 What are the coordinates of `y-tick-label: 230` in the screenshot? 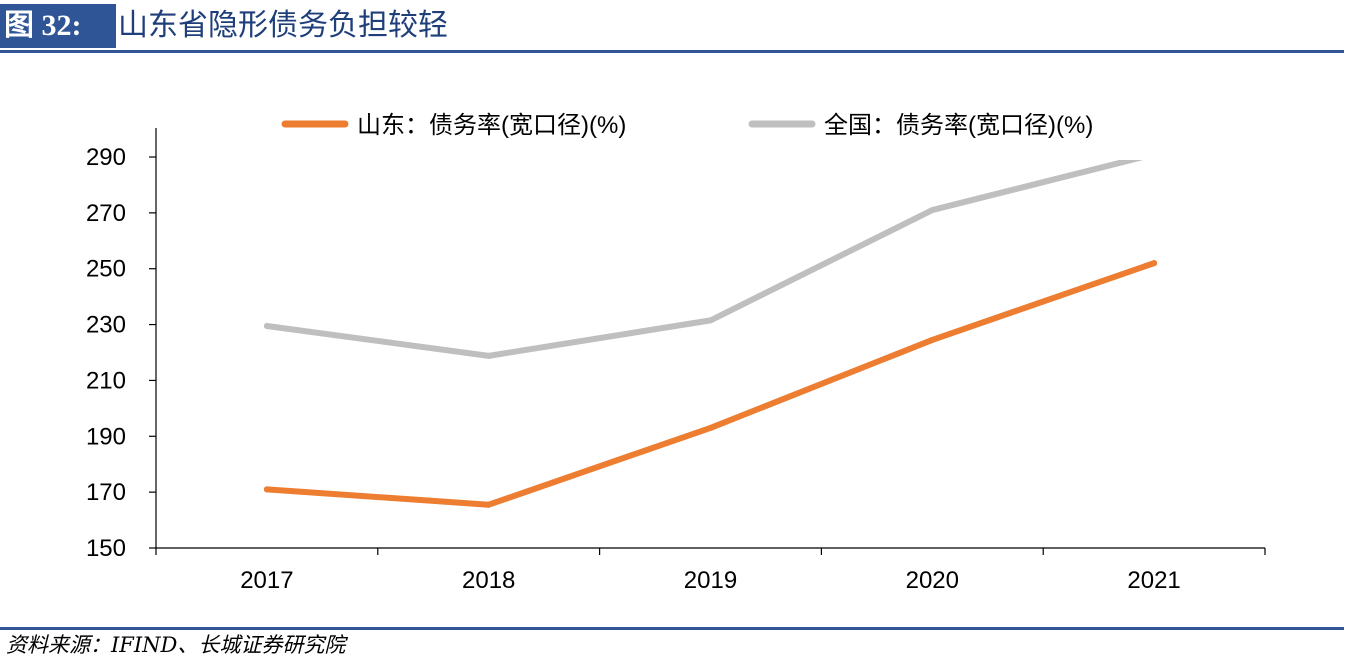 It's located at (106, 325).